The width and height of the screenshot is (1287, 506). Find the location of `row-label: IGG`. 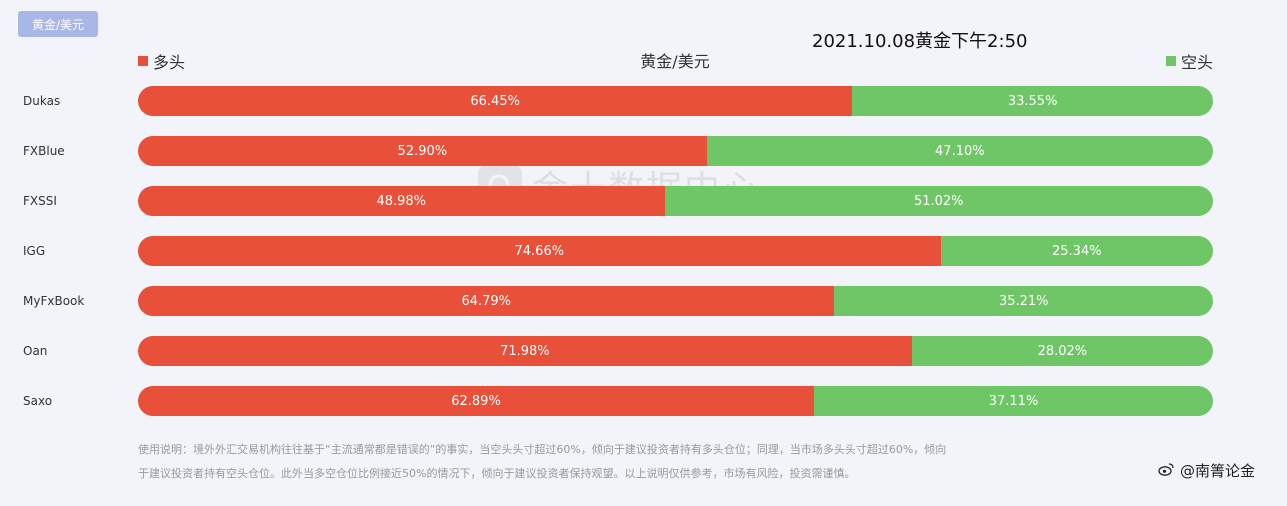

row-label: IGG is located at coordinates (34, 251).